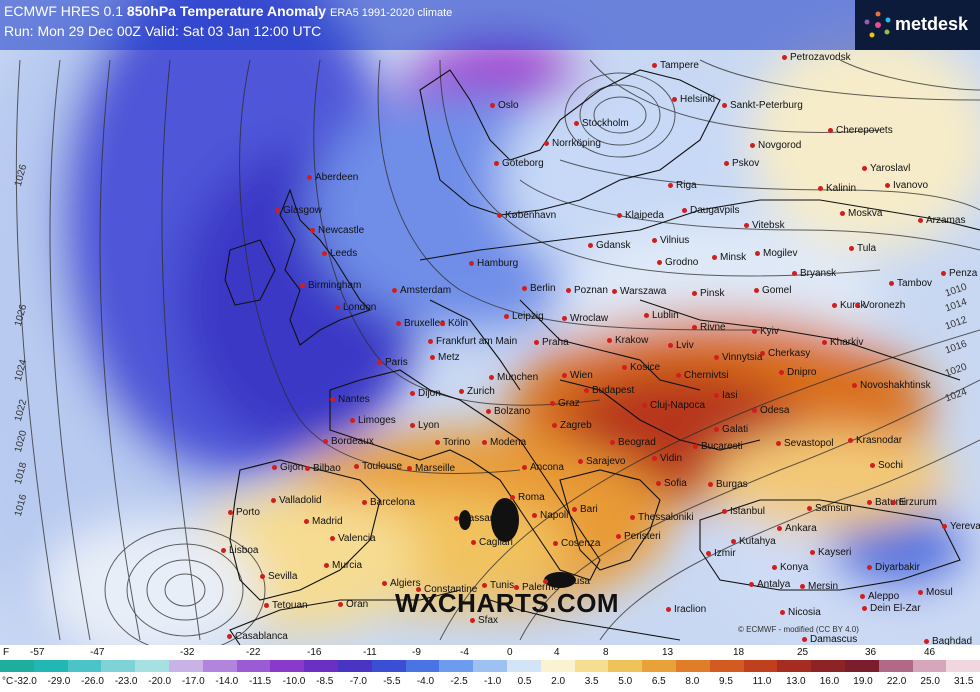  I want to click on city-label: Tunis, so click(502, 585).